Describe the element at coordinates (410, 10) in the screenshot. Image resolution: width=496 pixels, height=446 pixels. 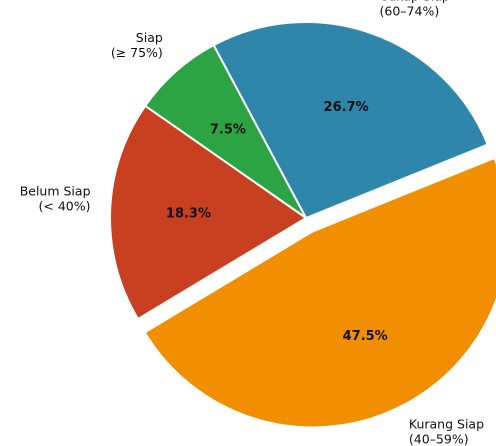
I see `category-range: (60–74%)` at that location.